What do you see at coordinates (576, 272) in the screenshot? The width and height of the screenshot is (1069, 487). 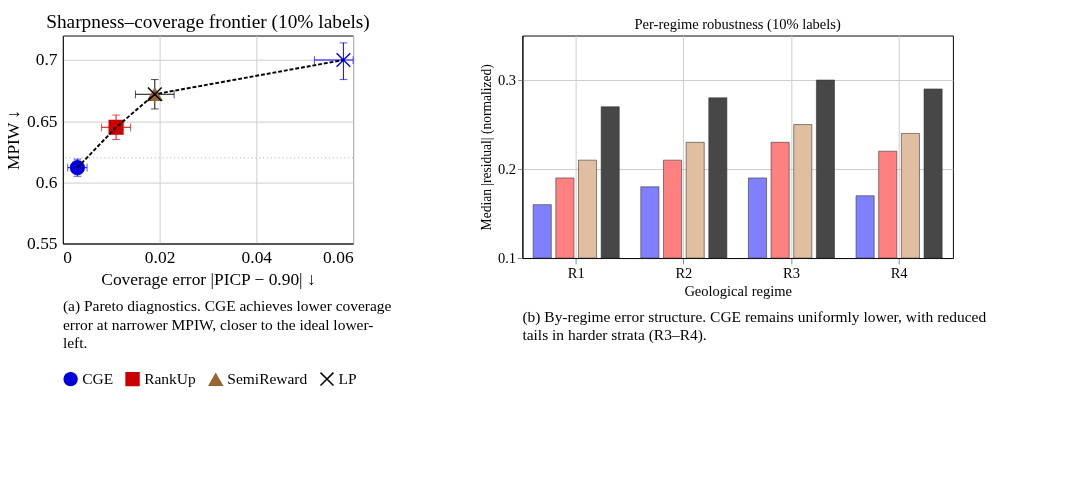 I see `x-tick-label: R1` at bounding box center [576, 272].